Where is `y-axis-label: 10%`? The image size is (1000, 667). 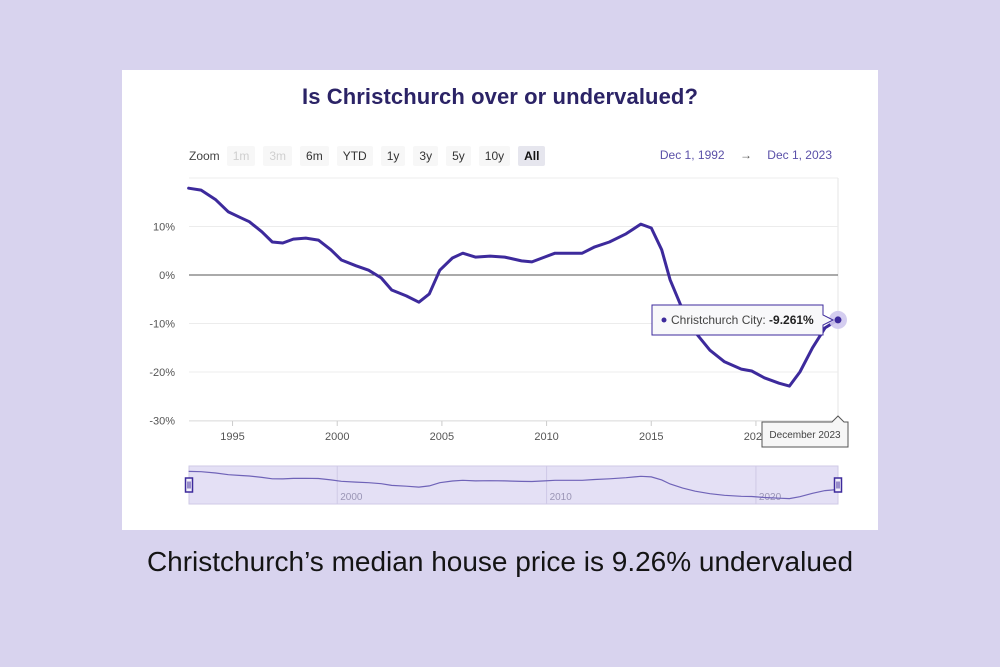
y-axis-label: 10% is located at coordinates (164, 228).